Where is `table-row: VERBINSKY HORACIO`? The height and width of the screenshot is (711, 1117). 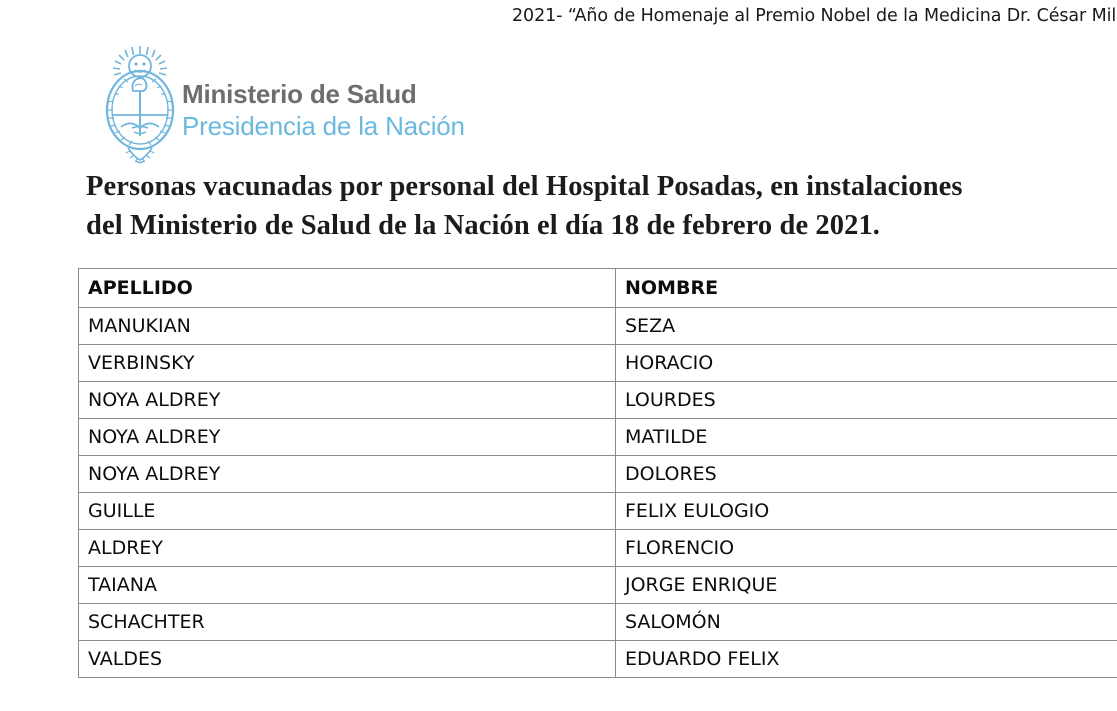
table-row: VERBINSKY HORACIO is located at coordinates (597, 363).